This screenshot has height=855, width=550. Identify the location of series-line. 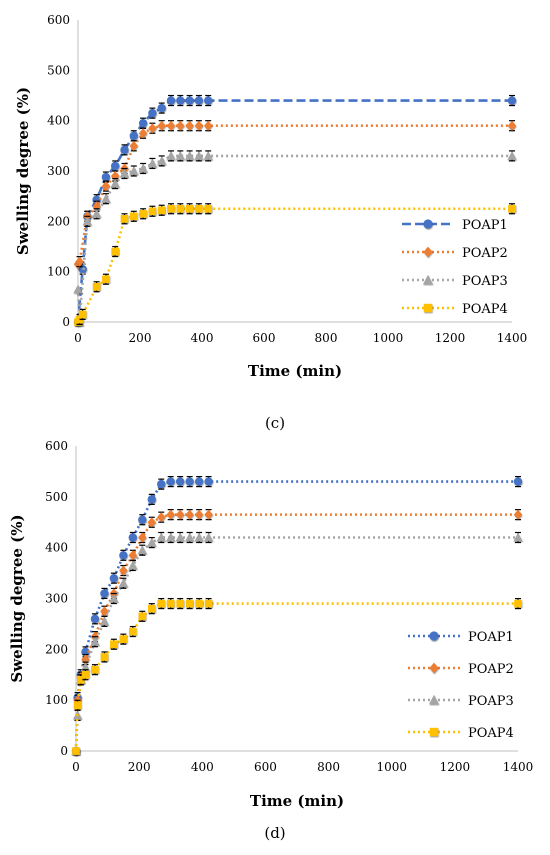
(294, 265).